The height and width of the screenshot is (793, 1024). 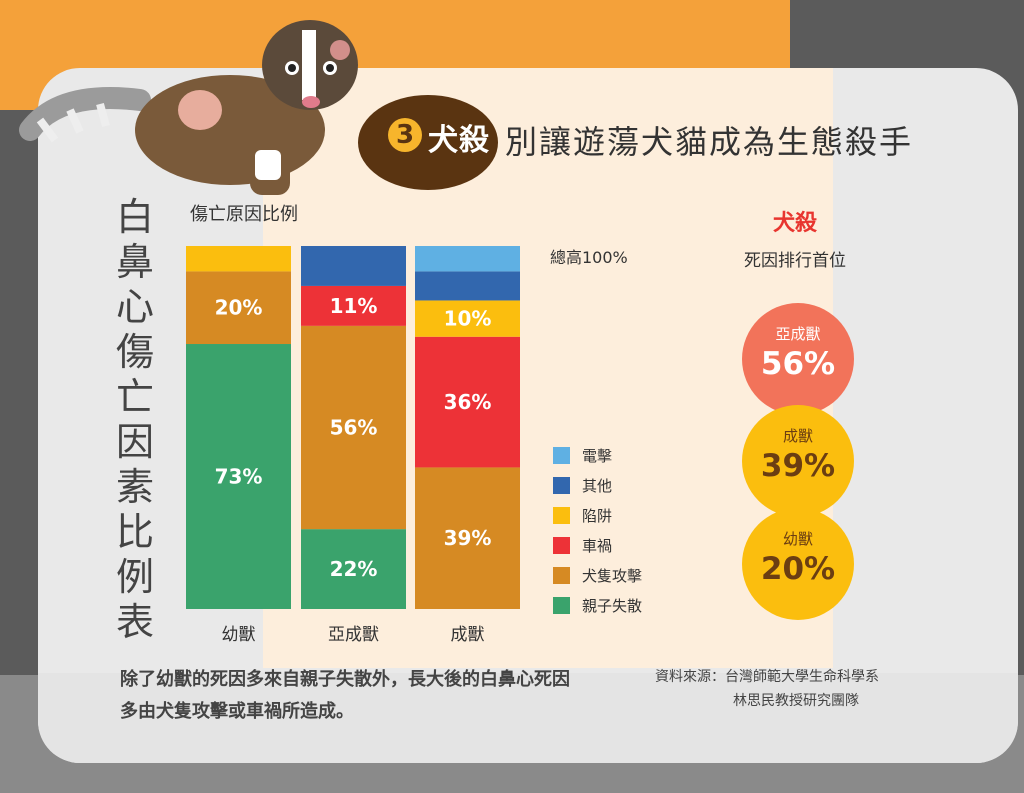 I want to click on total-label: 總高100%, so click(x=589, y=257).